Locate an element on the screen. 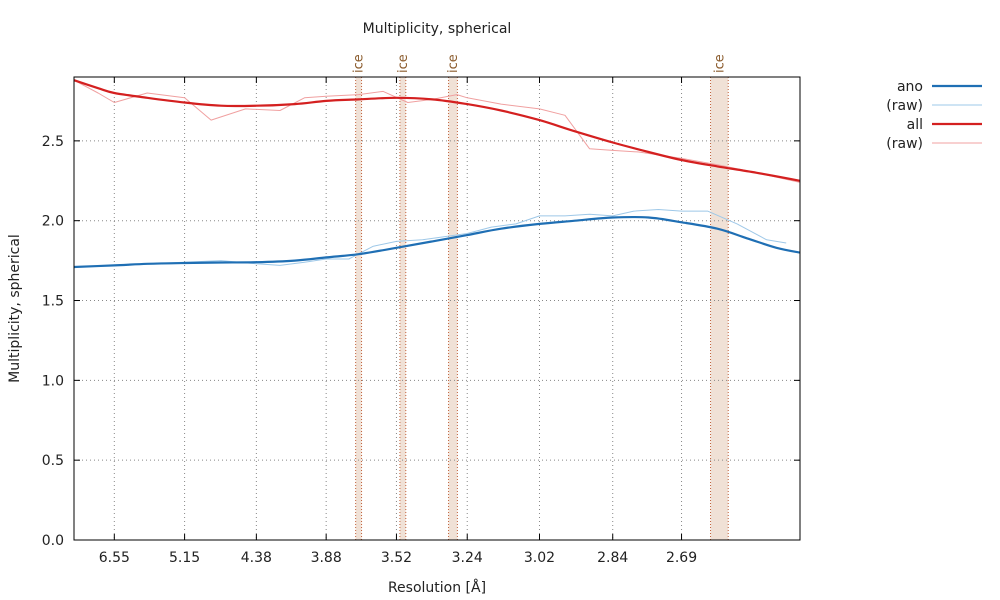 The image size is (1000, 600). x-tick-label: 5.15 is located at coordinates (184, 558).